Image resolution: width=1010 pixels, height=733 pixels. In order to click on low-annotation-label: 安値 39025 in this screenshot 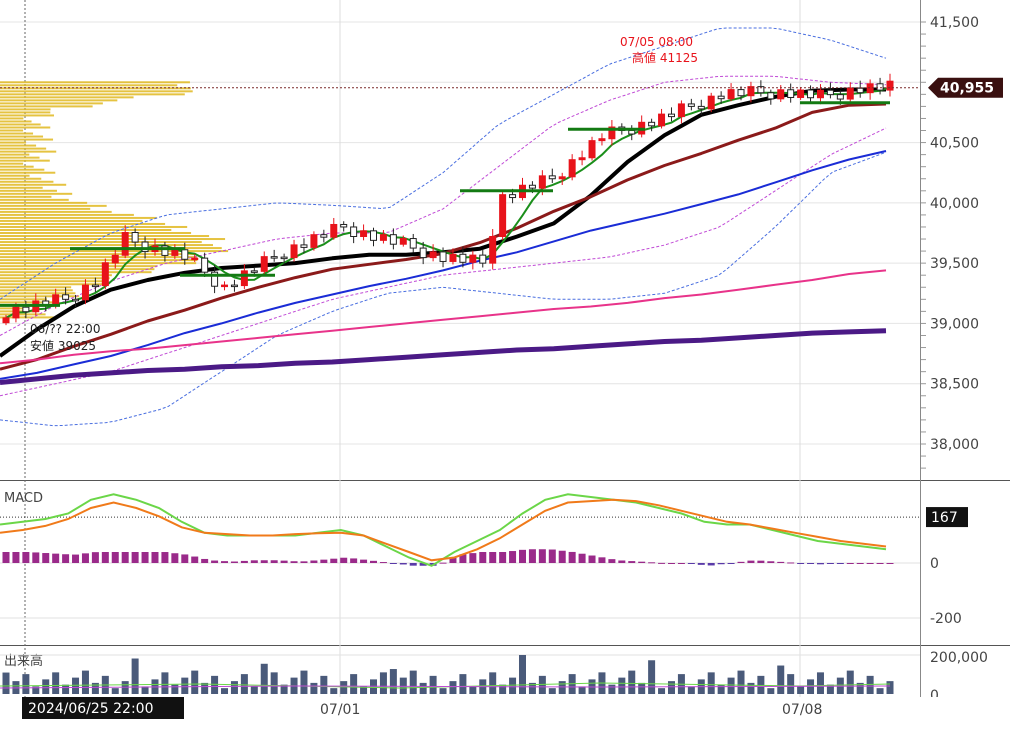, I will do `click(63, 345)`.